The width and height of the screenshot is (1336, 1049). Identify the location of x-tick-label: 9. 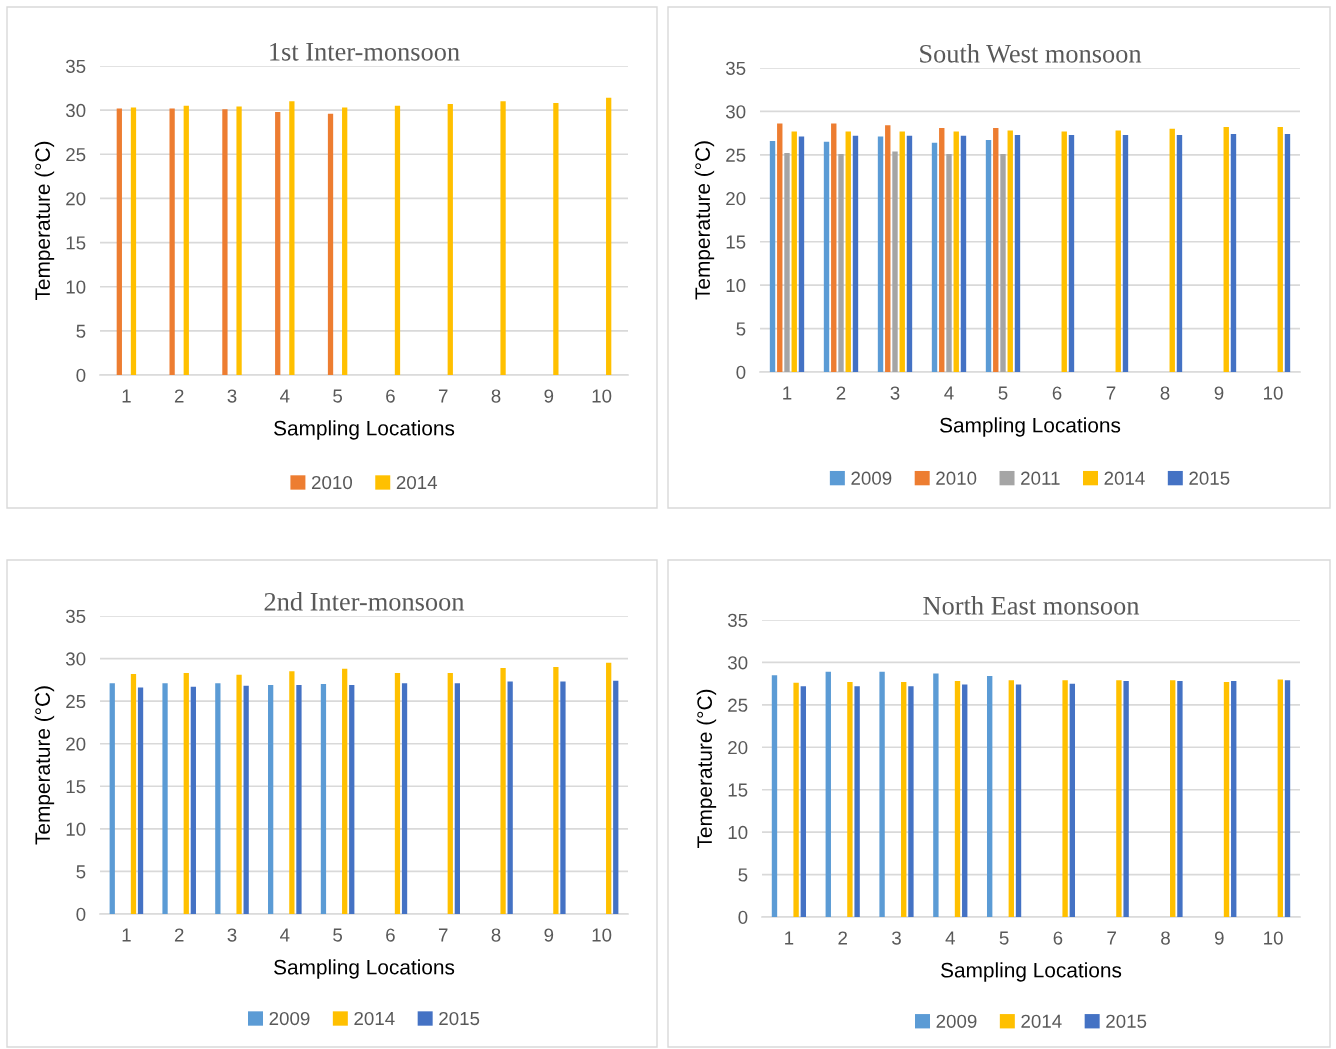
(1219, 393).